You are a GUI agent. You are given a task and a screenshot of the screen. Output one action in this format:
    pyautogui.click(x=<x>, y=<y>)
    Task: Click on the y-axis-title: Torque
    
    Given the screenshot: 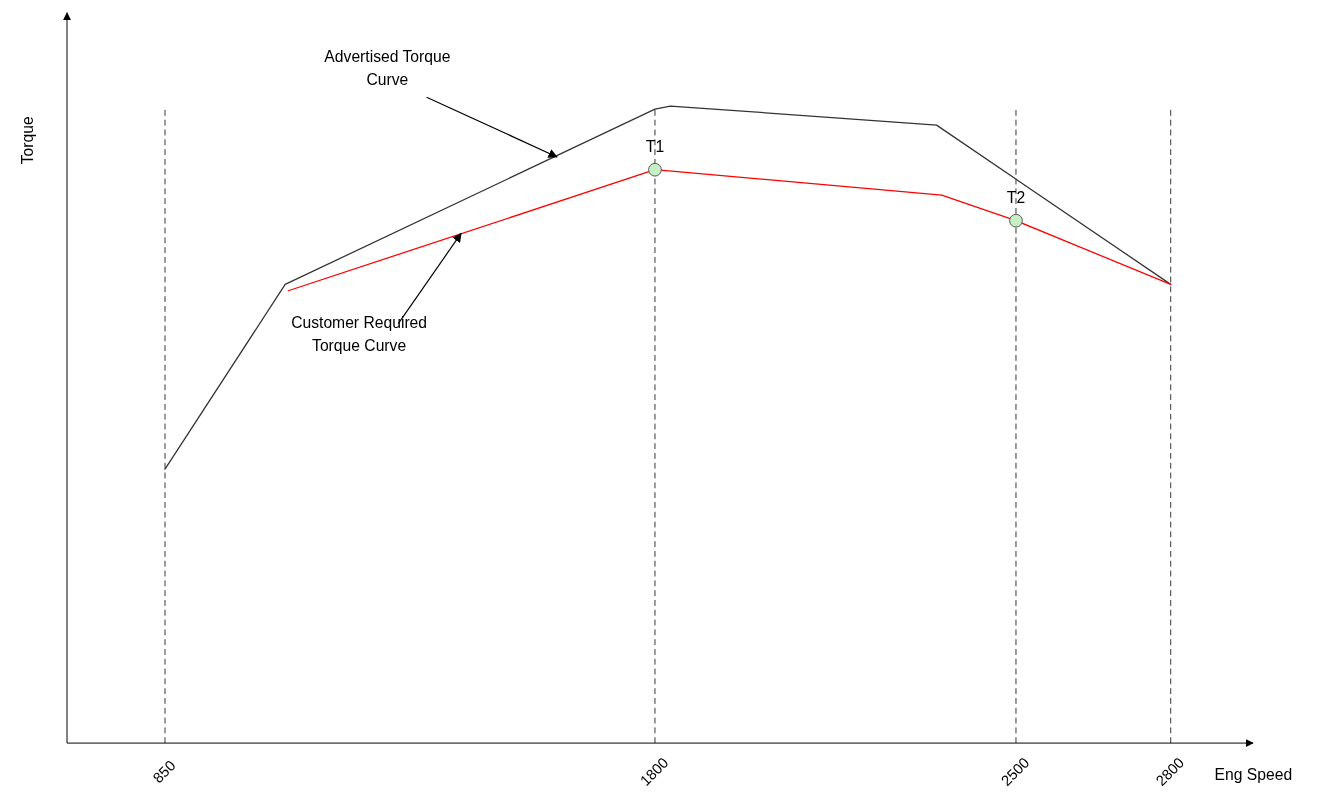 What is the action you would take?
    pyautogui.click(x=27, y=140)
    